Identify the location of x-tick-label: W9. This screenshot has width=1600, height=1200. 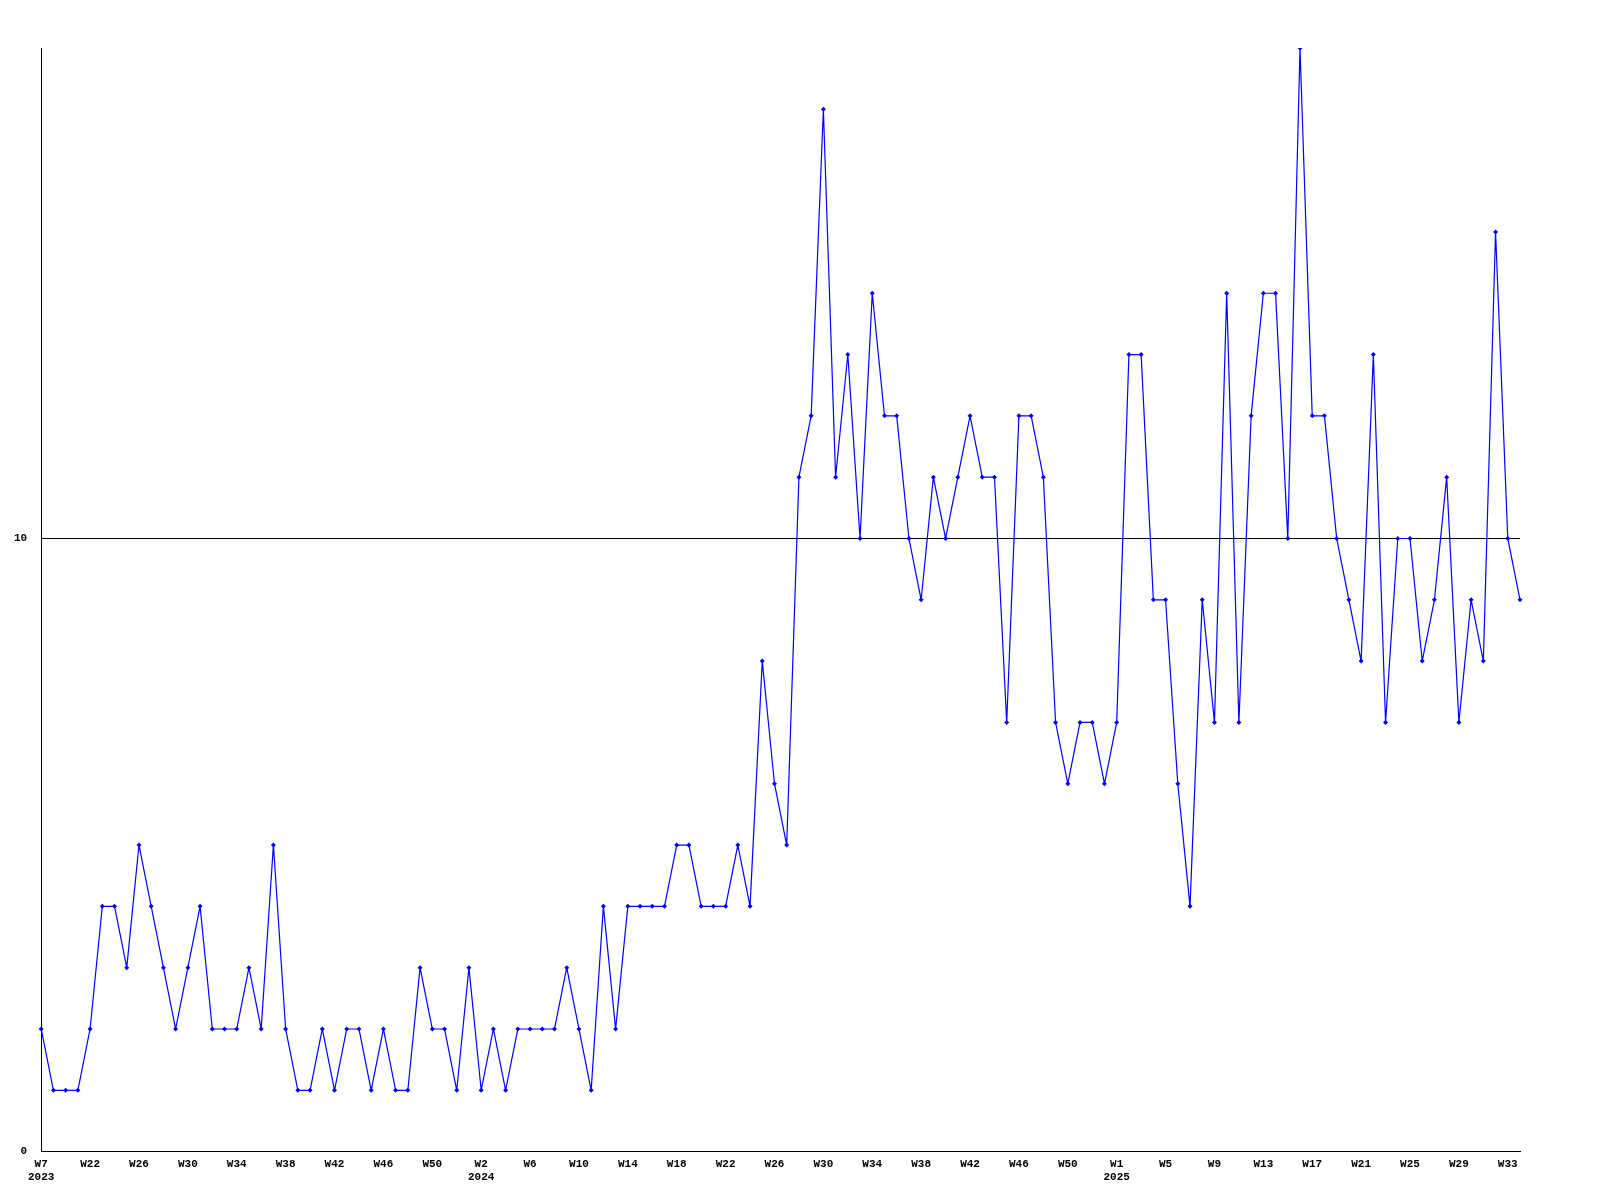
(1214, 1163).